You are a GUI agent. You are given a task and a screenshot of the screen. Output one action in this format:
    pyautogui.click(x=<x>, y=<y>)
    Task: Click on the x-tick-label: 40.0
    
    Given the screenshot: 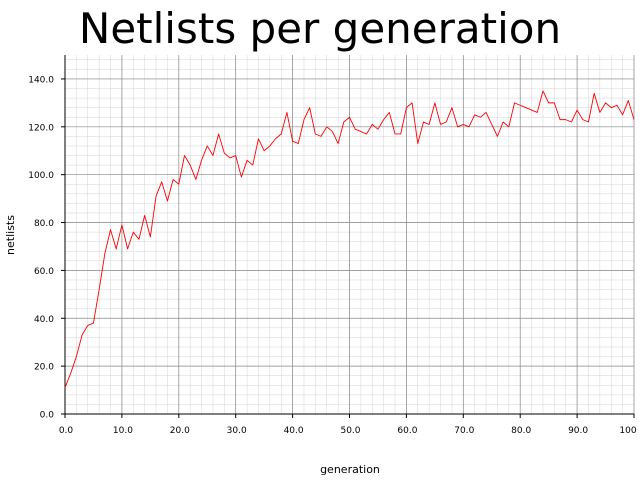 What is the action you would take?
    pyautogui.click(x=294, y=431)
    